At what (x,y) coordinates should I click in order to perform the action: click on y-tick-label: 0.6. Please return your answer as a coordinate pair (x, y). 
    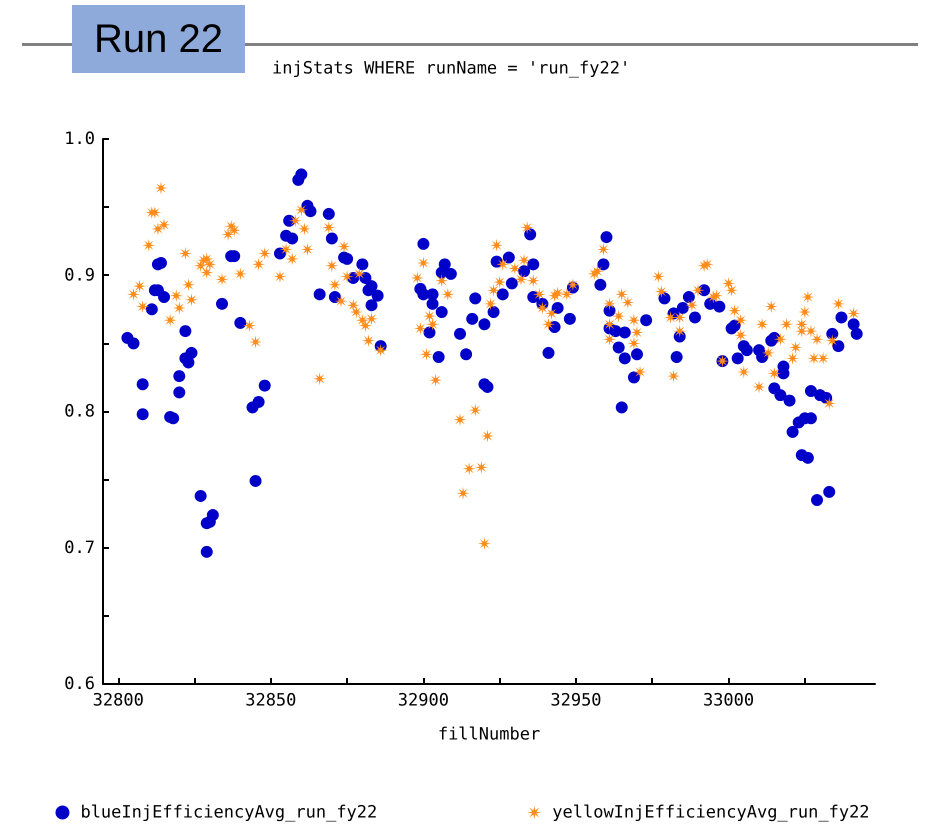
    Looking at the image, I should click on (79, 684).